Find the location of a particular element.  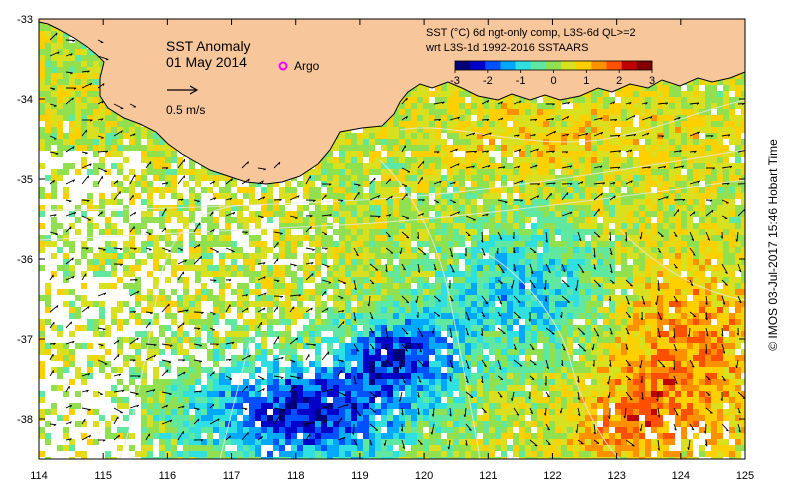

x-tick-label: 120 is located at coordinates (424, 476).